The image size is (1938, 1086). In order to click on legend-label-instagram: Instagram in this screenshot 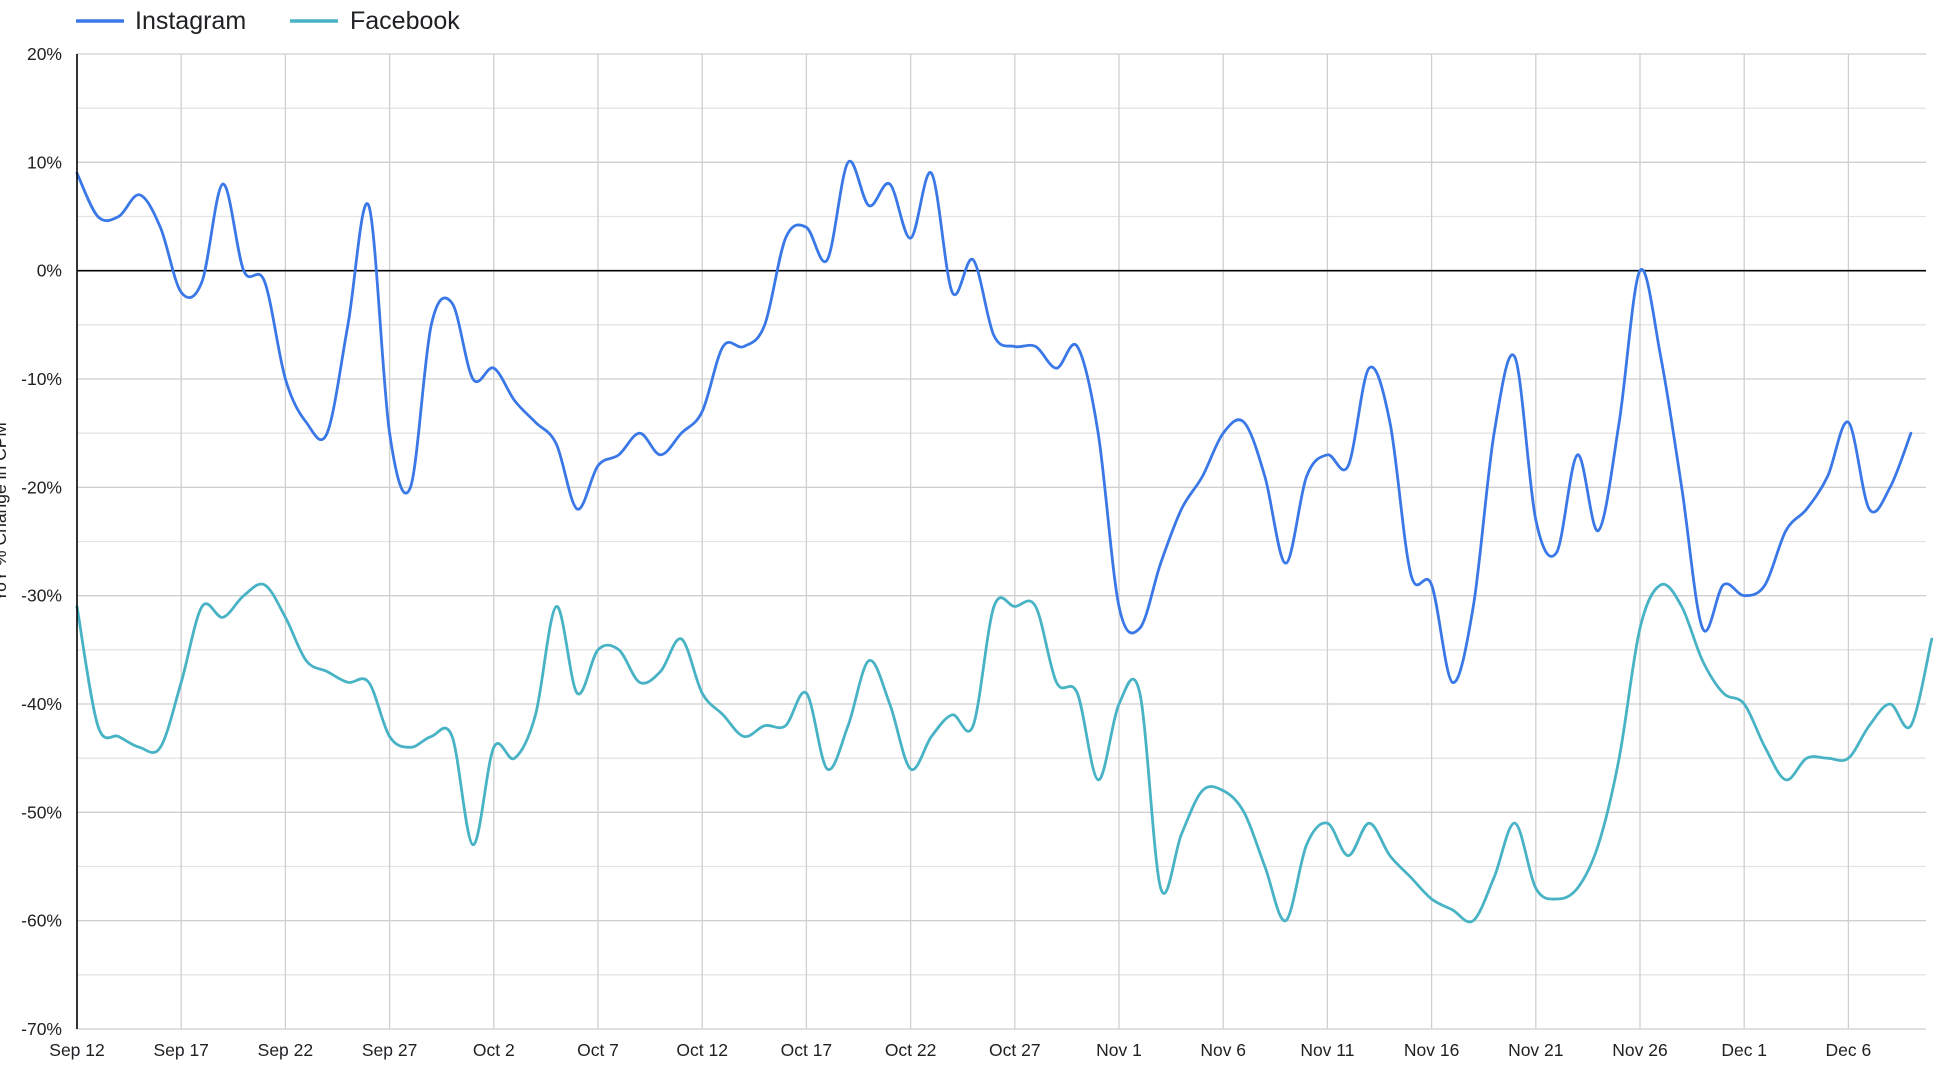, I will do `click(190, 21)`.